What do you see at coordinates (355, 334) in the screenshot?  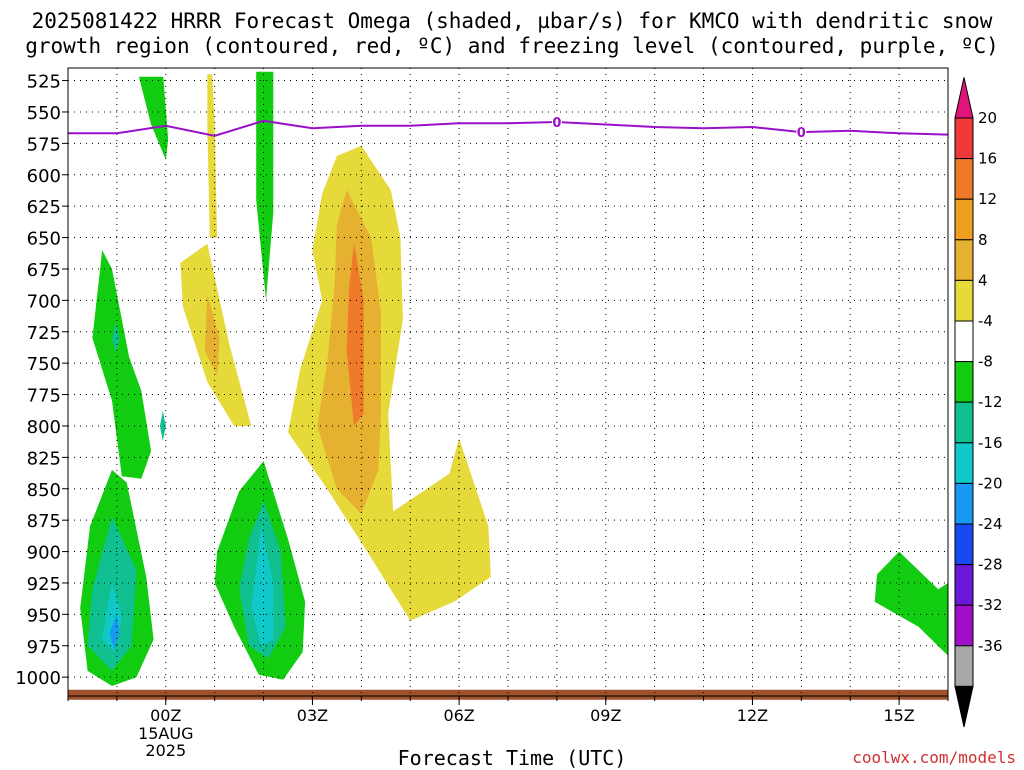 I see `omega-region-big-dark` at bounding box center [355, 334].